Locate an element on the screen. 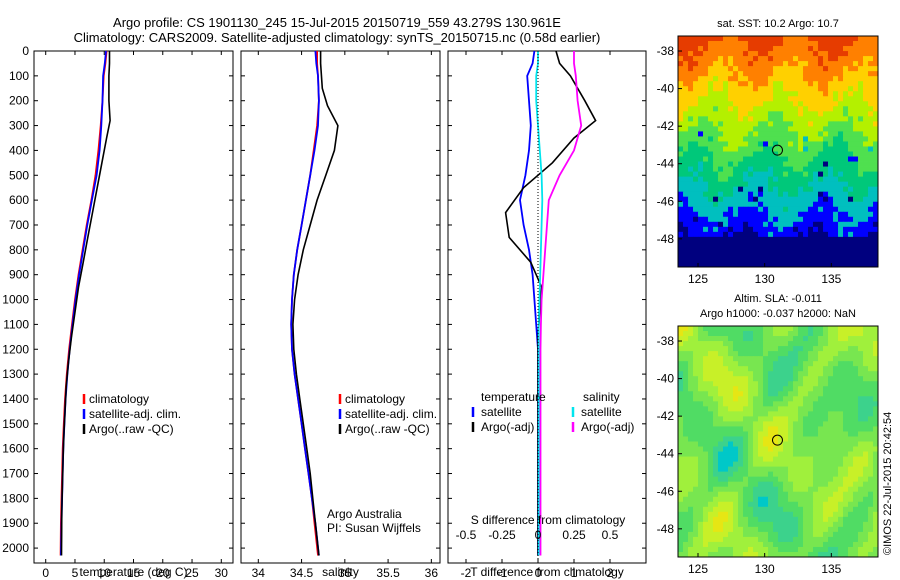  y-tick-label: -46 is located at coordinates (666, 201).